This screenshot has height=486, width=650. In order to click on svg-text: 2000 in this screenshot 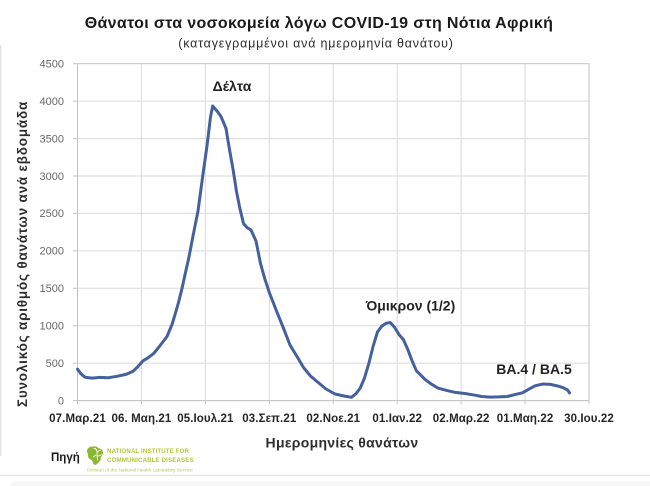, I will do `click(52, 252)`.